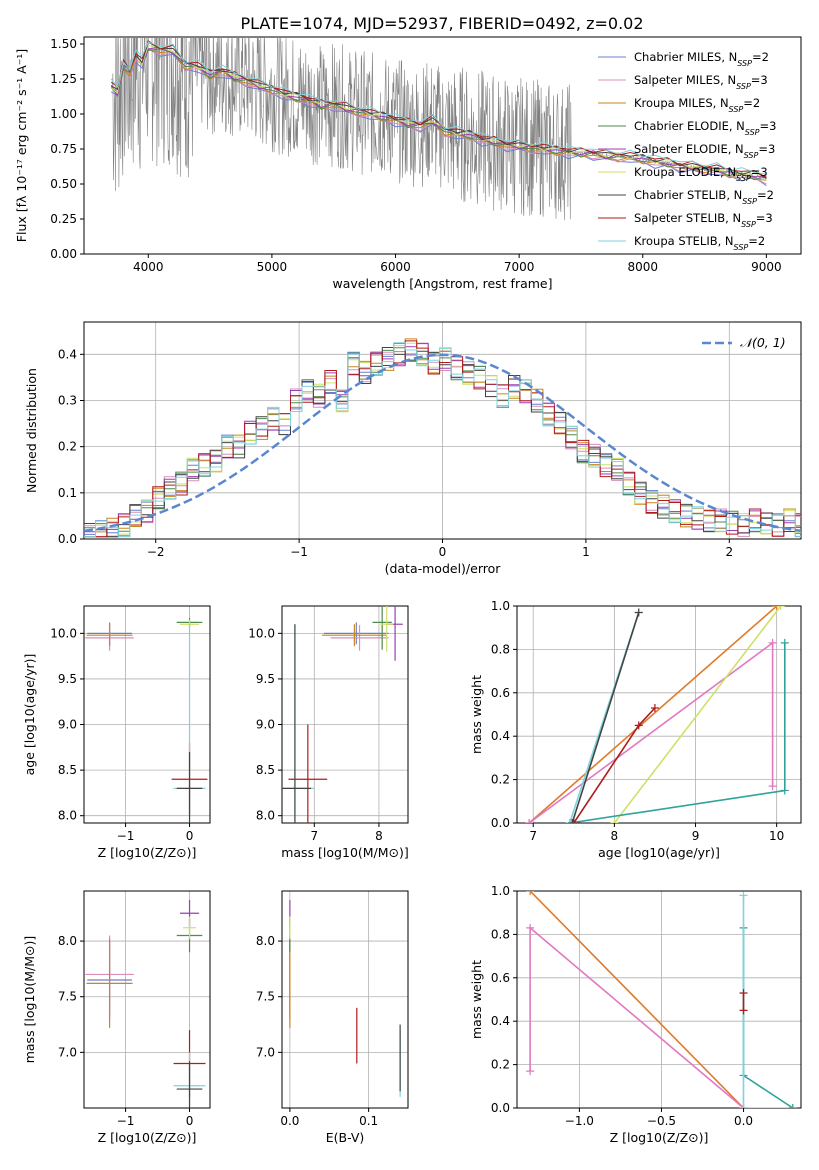 This screenshot has width=819, height=1170. Describe the element at coordinates (63, 219) in the screenshot. I see `y-tick-label: 0.25` at that location.